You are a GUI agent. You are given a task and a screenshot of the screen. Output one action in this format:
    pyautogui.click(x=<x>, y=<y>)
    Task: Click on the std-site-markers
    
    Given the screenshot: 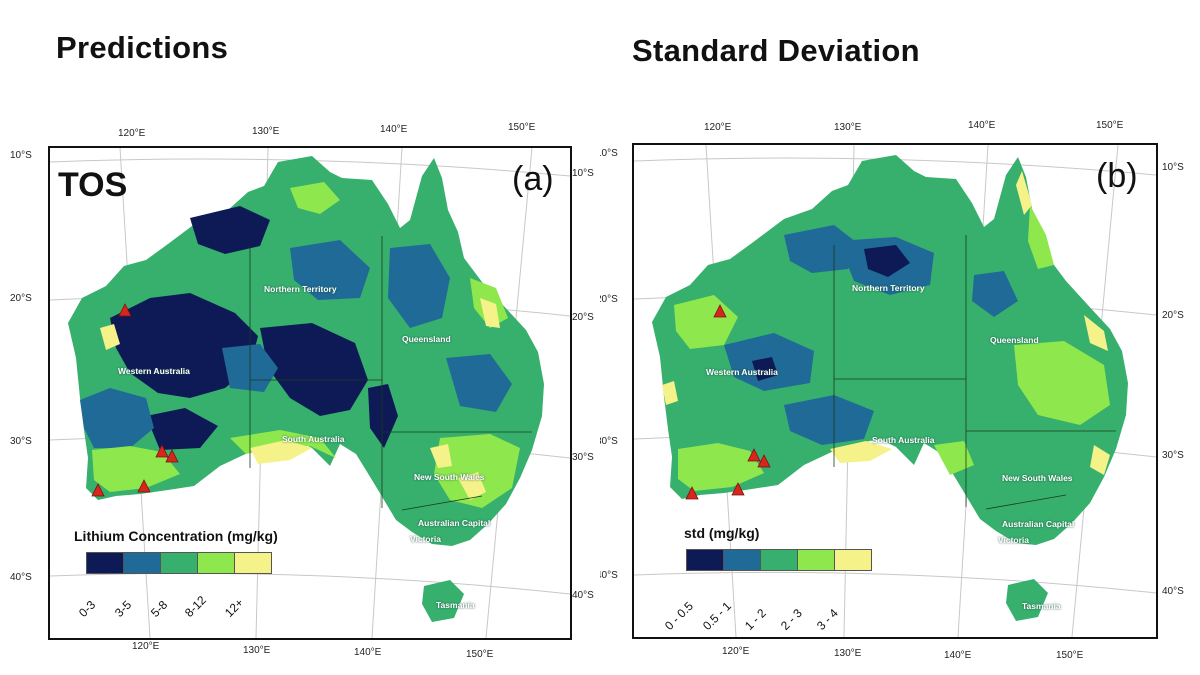 What is the action you would take?
    pyautogui.click(x=728, y=402)
    